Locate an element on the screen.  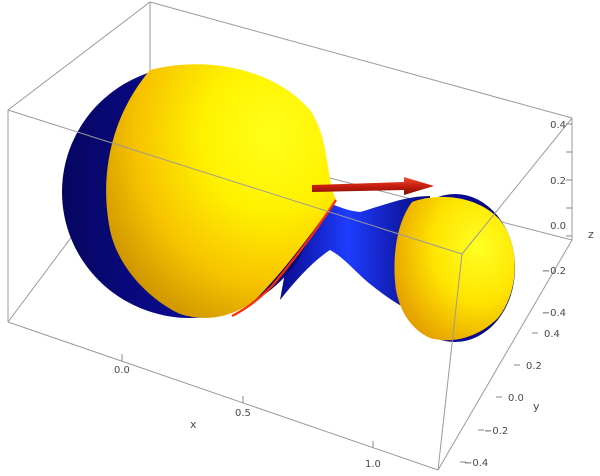
y-tick-label: 0.4 is located at coordinates (552, 334).